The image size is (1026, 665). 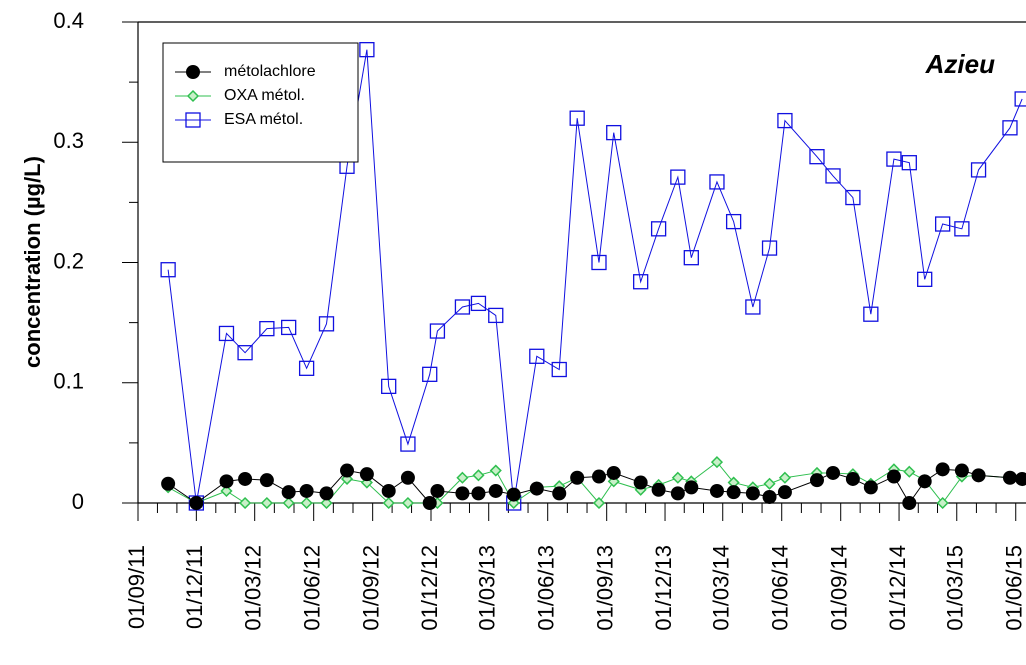 What do you see at coordinates (604, 588) in the screenshot?
I see `x-tick-label: 01/09/13` at bounding box center [604, 588].